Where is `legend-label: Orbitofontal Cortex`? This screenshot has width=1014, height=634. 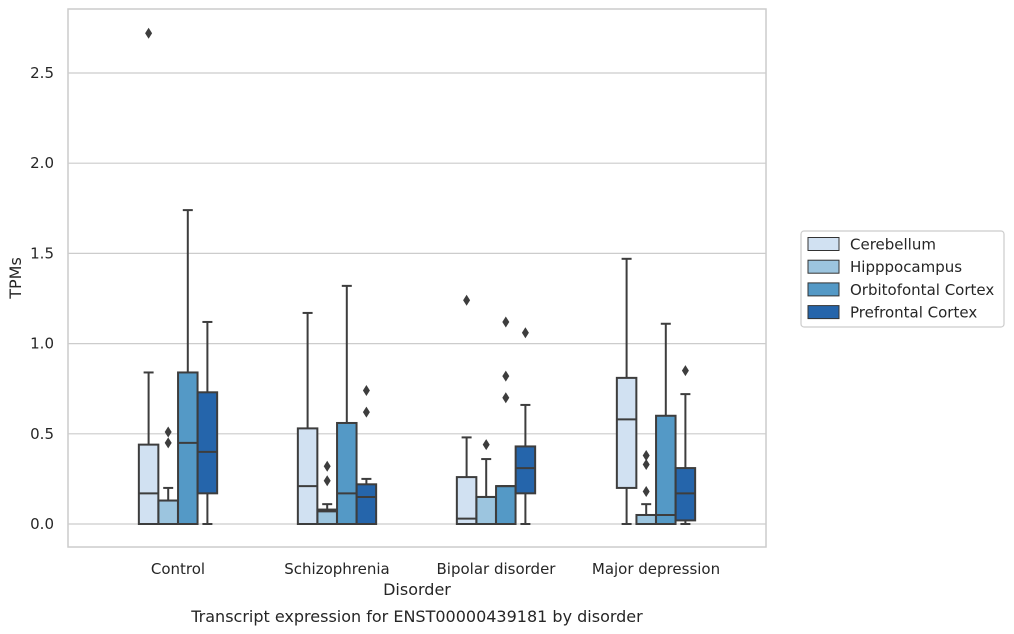
legend-label: Orbitofontal Cortex is located at coordinates (922, 290).